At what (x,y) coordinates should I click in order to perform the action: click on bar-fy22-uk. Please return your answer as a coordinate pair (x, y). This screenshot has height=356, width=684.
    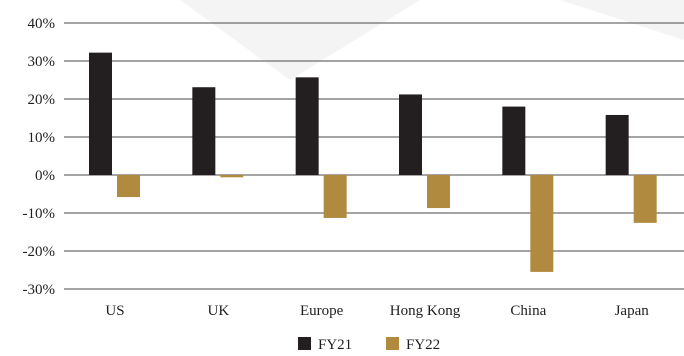
    Looking at the image, I should click on (232, 176).